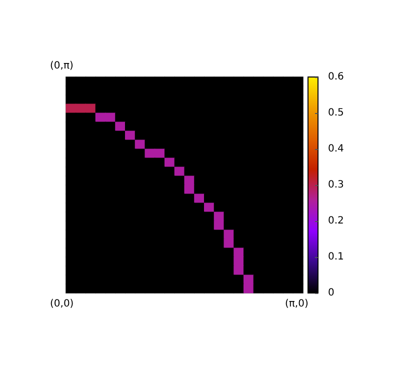 This screenshot has height=368, width=415. Describe the element at coordinates (336, 77) in the screenshot. I see `color-bar-label: 0.6` at that location.